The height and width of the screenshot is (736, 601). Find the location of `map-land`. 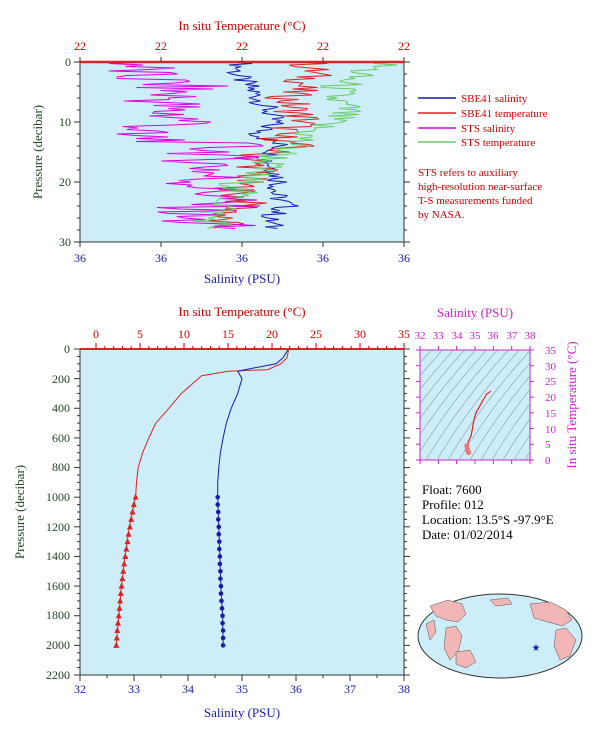

map-land is located at coordinates (501, 633).